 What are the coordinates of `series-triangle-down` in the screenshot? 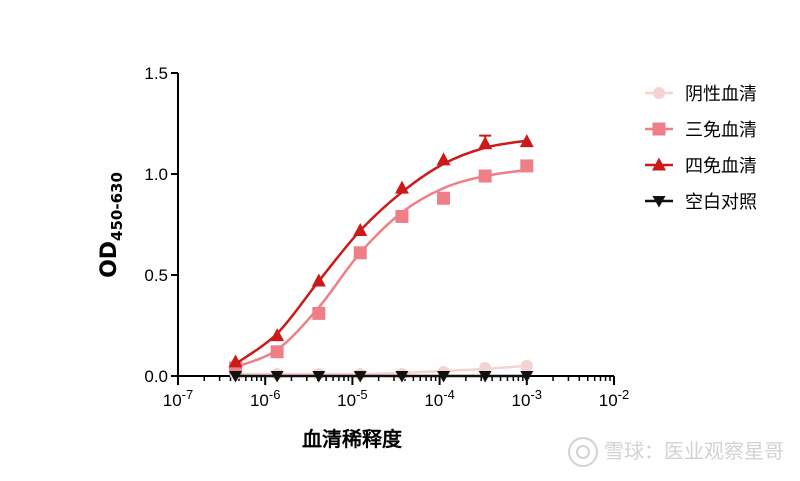 It's located at (381, 377).